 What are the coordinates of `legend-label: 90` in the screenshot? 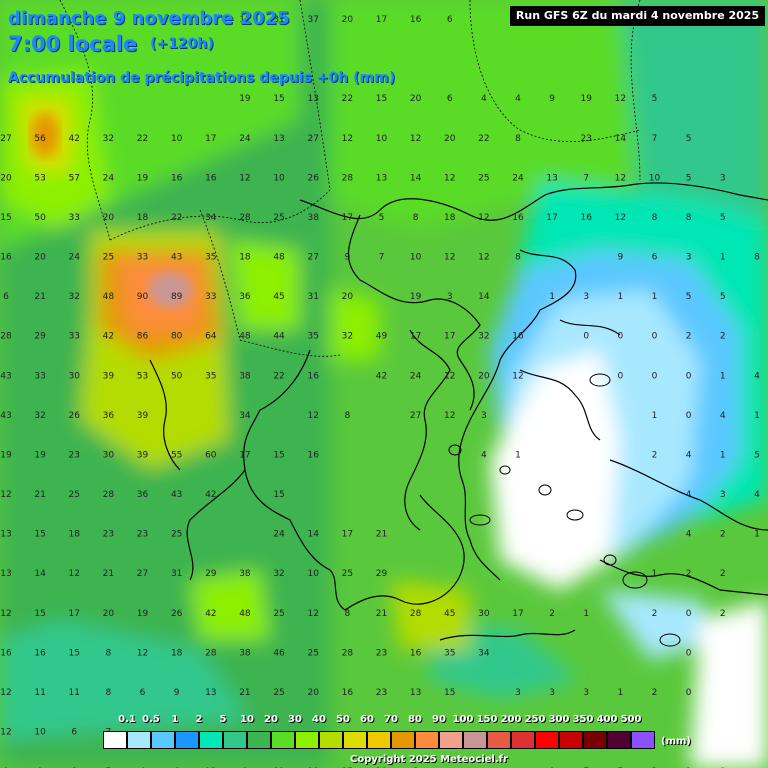 It's located at (439, 719).